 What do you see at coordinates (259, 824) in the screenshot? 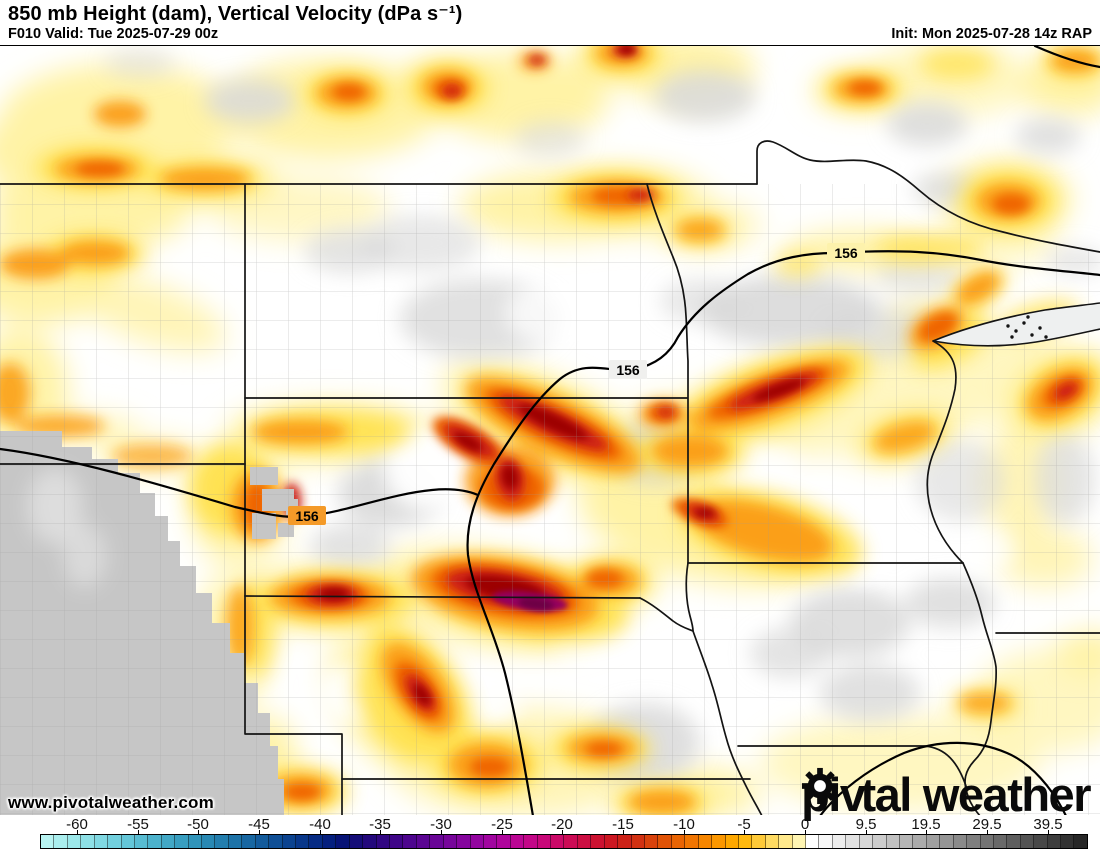
I see `colorbar-tick-label: -45` at bounding box center [259, 824].